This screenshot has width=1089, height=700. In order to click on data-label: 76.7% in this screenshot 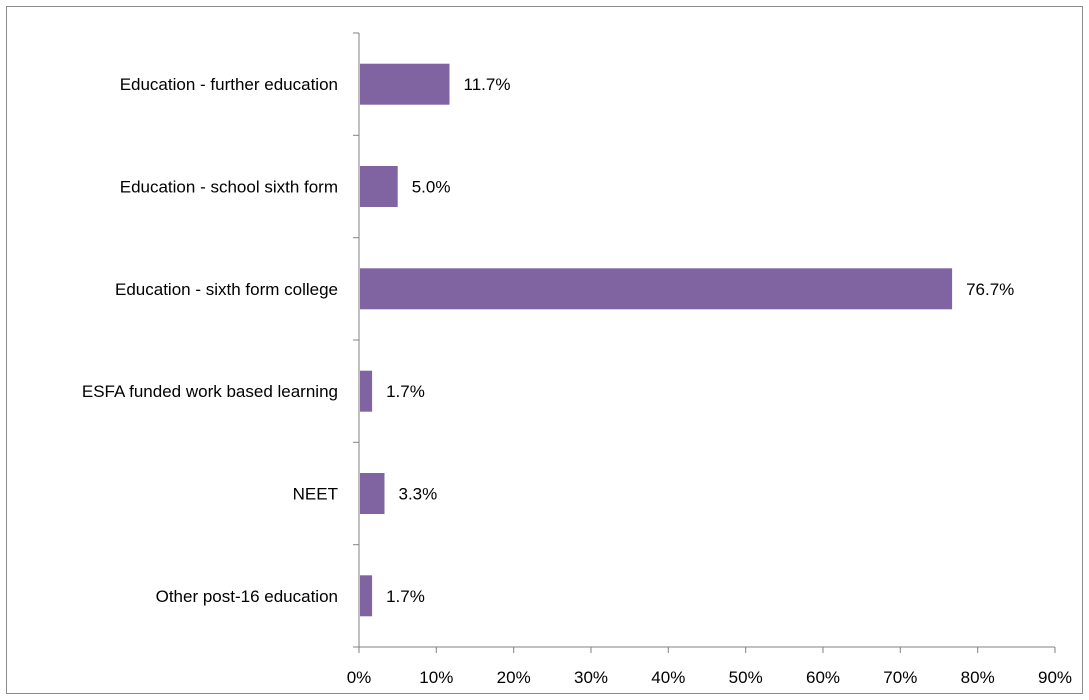, I will do `click(990, 289)`.